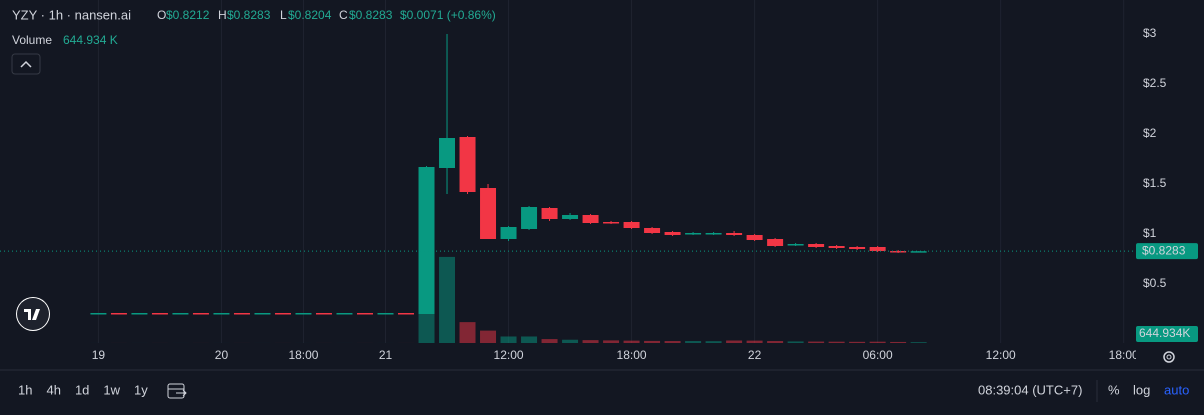 Image resolution: width=1204 pixels, height=415 pixels. Describe the element at coordinates (1155, 283) in the screenshot. I see `y-tick-label: $0.5` at that location.